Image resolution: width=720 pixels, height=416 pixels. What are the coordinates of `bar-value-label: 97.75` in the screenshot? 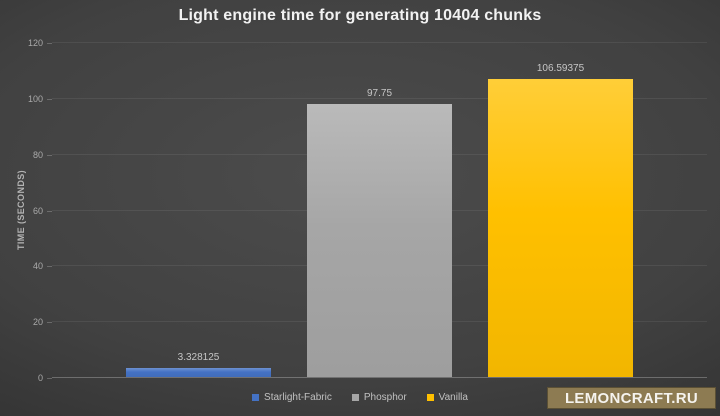 It's located at (379, 94).